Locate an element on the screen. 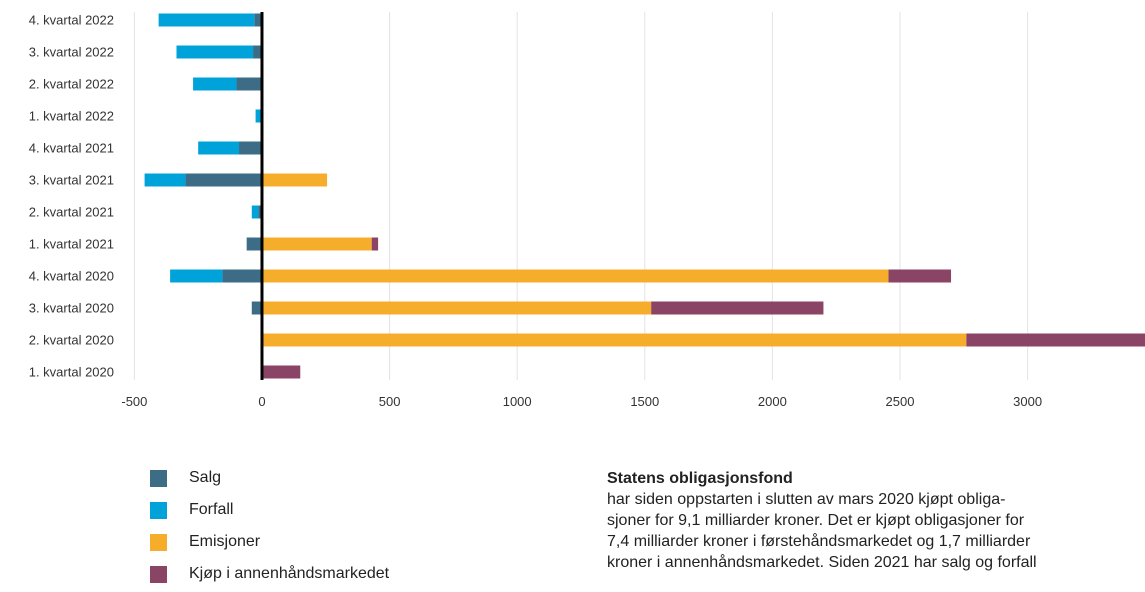 This screenshot has width=1145, height=592. legend-label-forfall: Forfall is located at coordinates (211, 509).